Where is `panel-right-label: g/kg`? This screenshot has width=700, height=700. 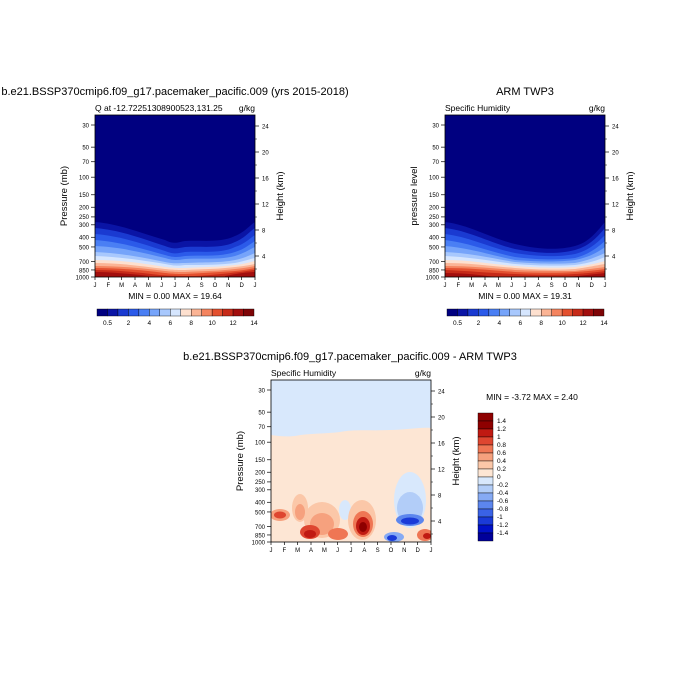
panel-right-label: g/kg is located at coordinates (597, 108).